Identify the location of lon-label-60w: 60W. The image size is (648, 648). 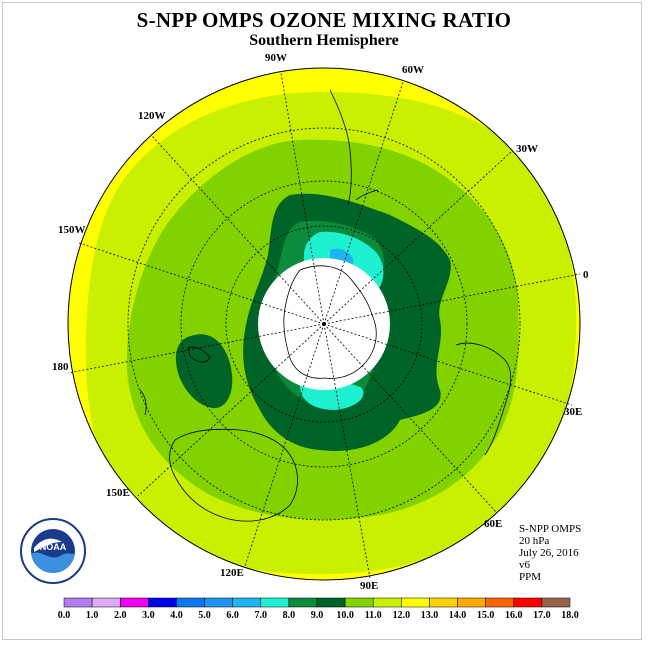
(413, 70).